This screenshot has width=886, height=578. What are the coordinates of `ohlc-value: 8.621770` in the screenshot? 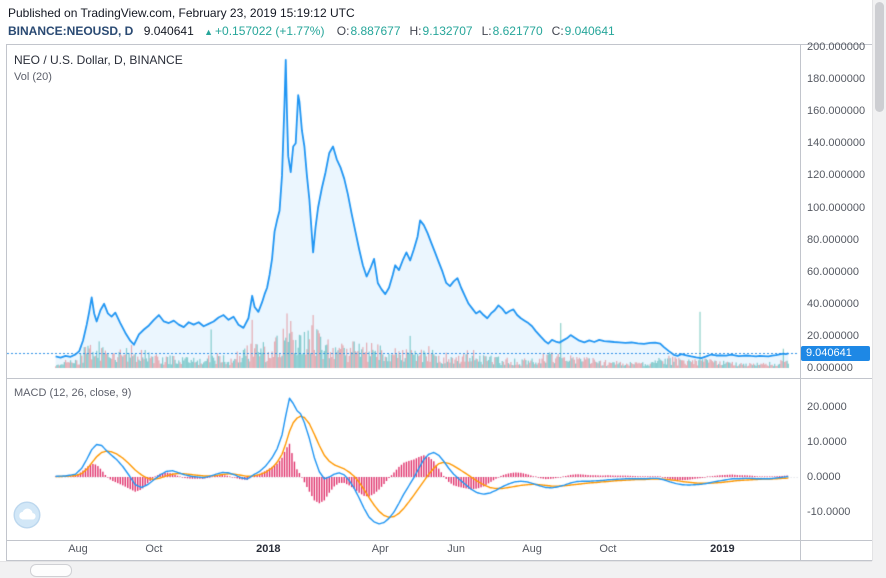 It's located at (517, 31).